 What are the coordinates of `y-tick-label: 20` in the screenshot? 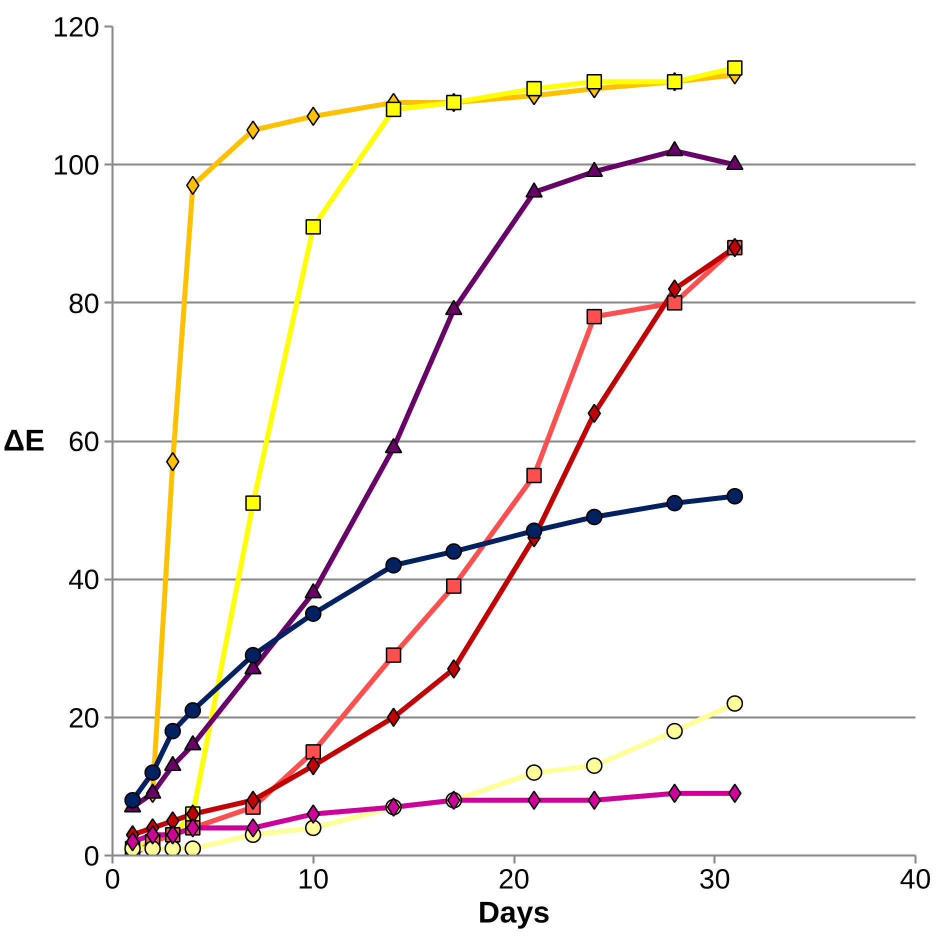 It's located at (84, 718).